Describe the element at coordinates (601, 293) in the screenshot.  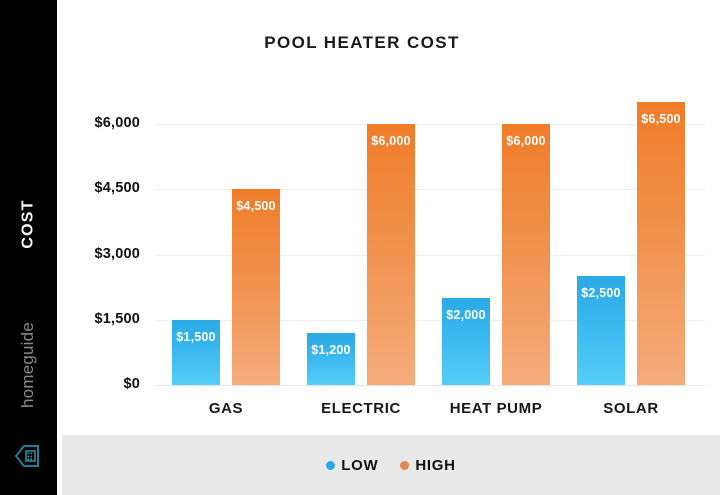
I see `bar-value-label: $2,500` at that location.